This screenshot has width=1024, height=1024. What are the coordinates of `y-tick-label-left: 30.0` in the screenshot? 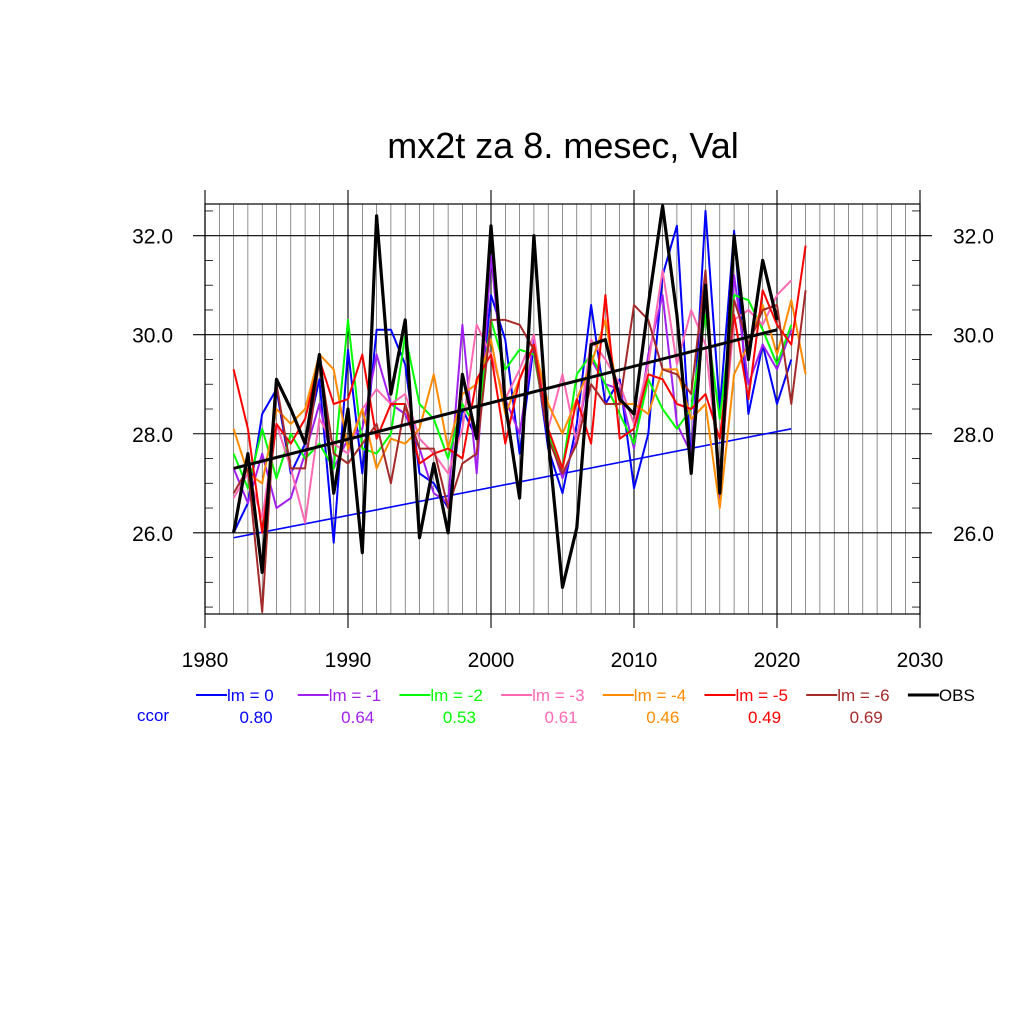 It's located at (152, 336).